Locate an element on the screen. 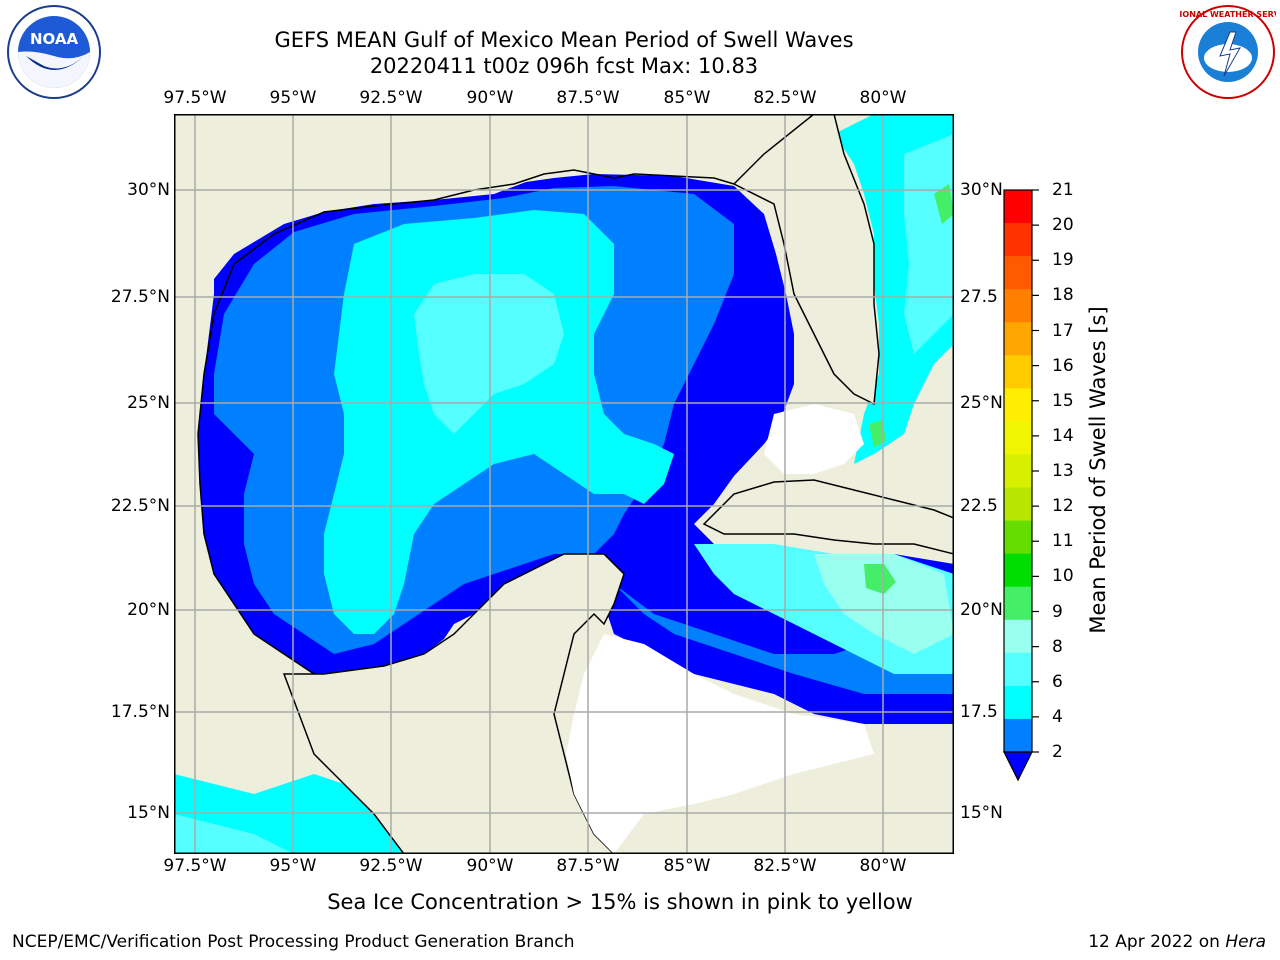 The height and width of the screenshot is (960, 1280). colorbar-tick-label: 19 is located at coordinates (1063, 260).